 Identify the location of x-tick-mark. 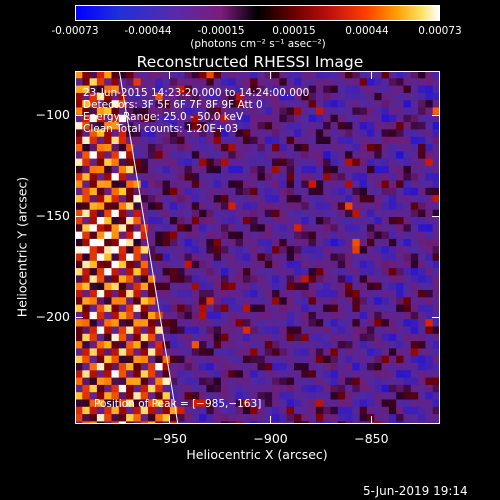
(271, 75).